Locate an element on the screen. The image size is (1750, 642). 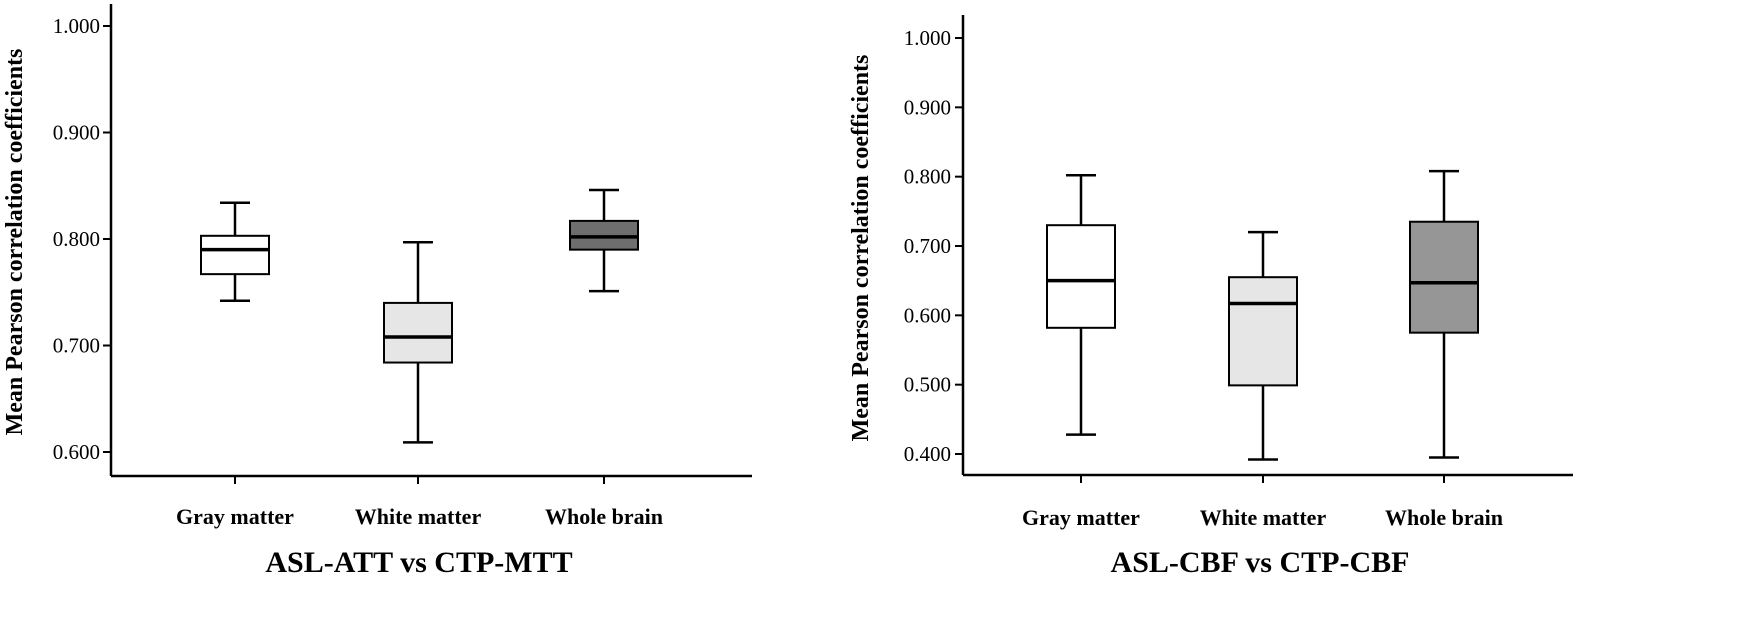
x-axis-title: ASL-CBF vs CTP-CBF is located at coordinates (1260, 562).